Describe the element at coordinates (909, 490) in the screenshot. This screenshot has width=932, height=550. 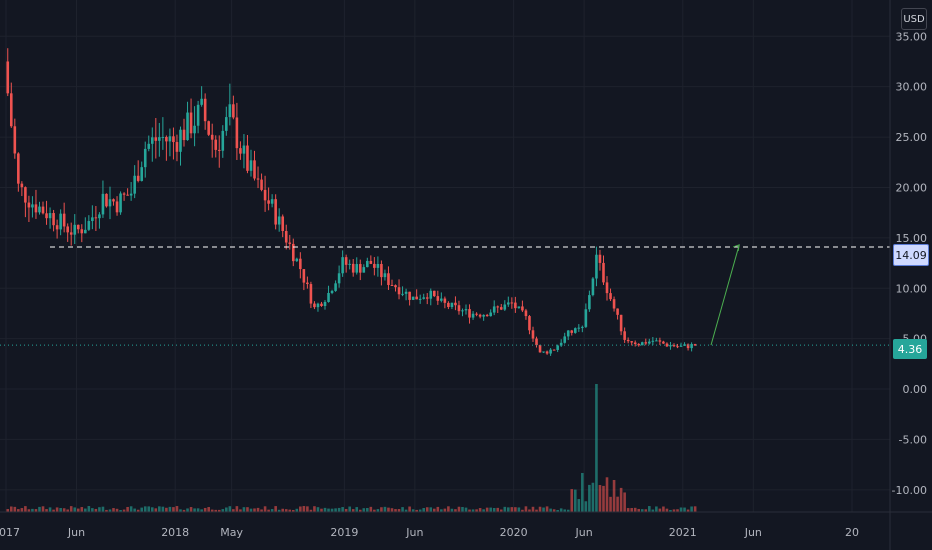
I see `y-tick-label: -10.00` at that location.